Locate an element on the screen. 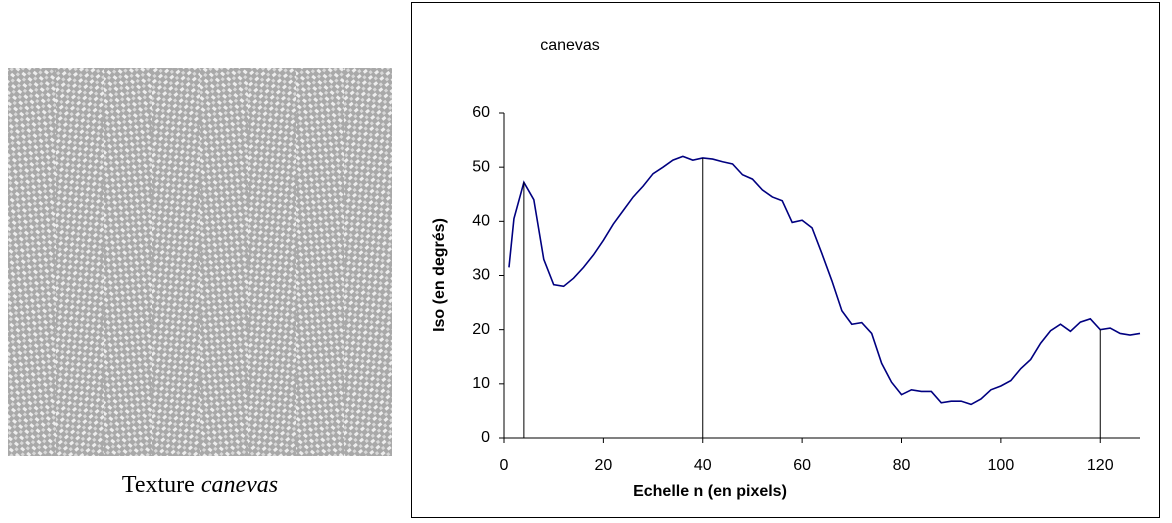 Image resolution: width=1172 pixels, height=523 pixels. x-tick-label: 40 is located at coordinates (703, 465).